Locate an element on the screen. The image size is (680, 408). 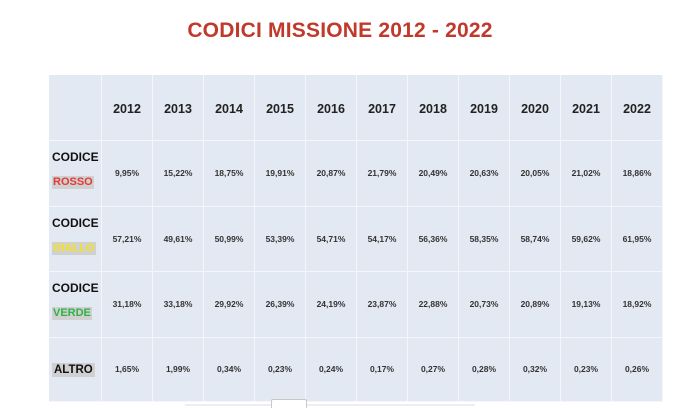
table-cell: 20,87% is located at coordinates (331, 174).